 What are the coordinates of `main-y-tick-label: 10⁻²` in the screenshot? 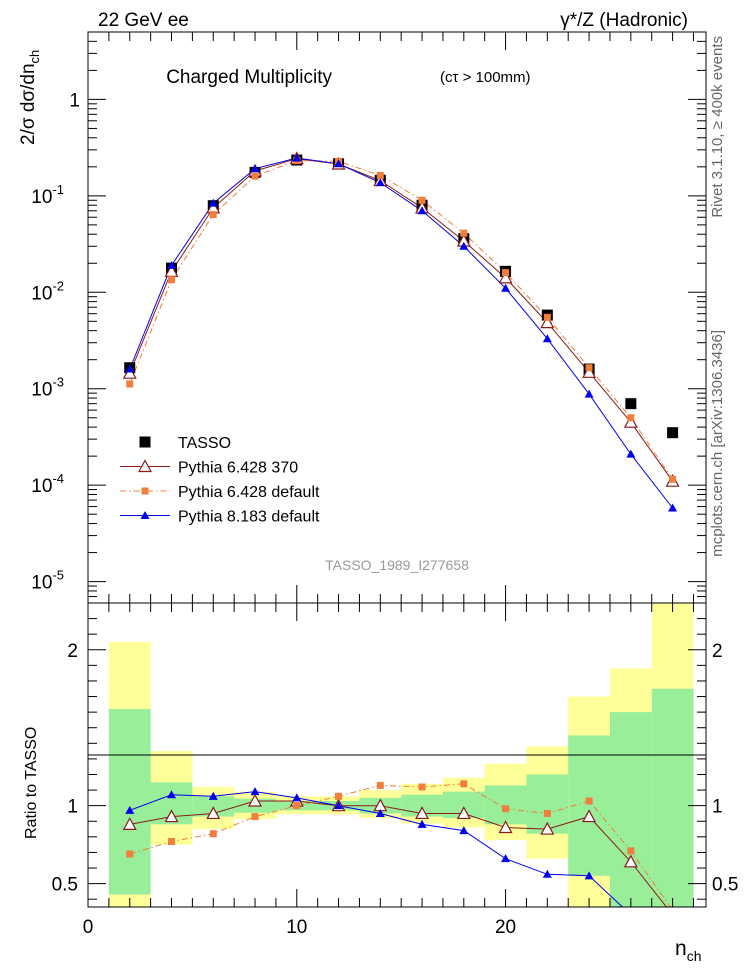 It's located at (47, 291).